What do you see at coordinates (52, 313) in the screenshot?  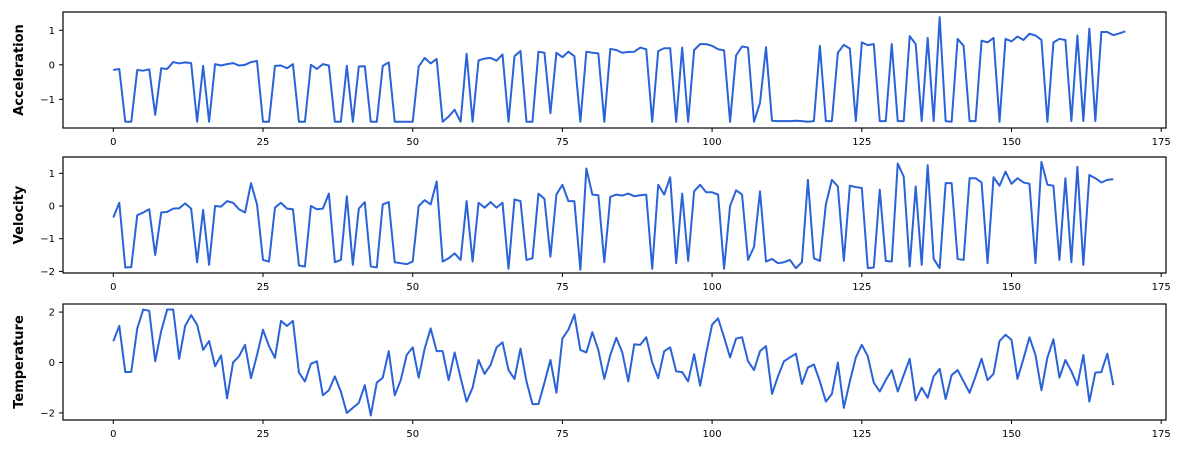 I see `y-tick-label: 2` at bounding box center [52, 313].